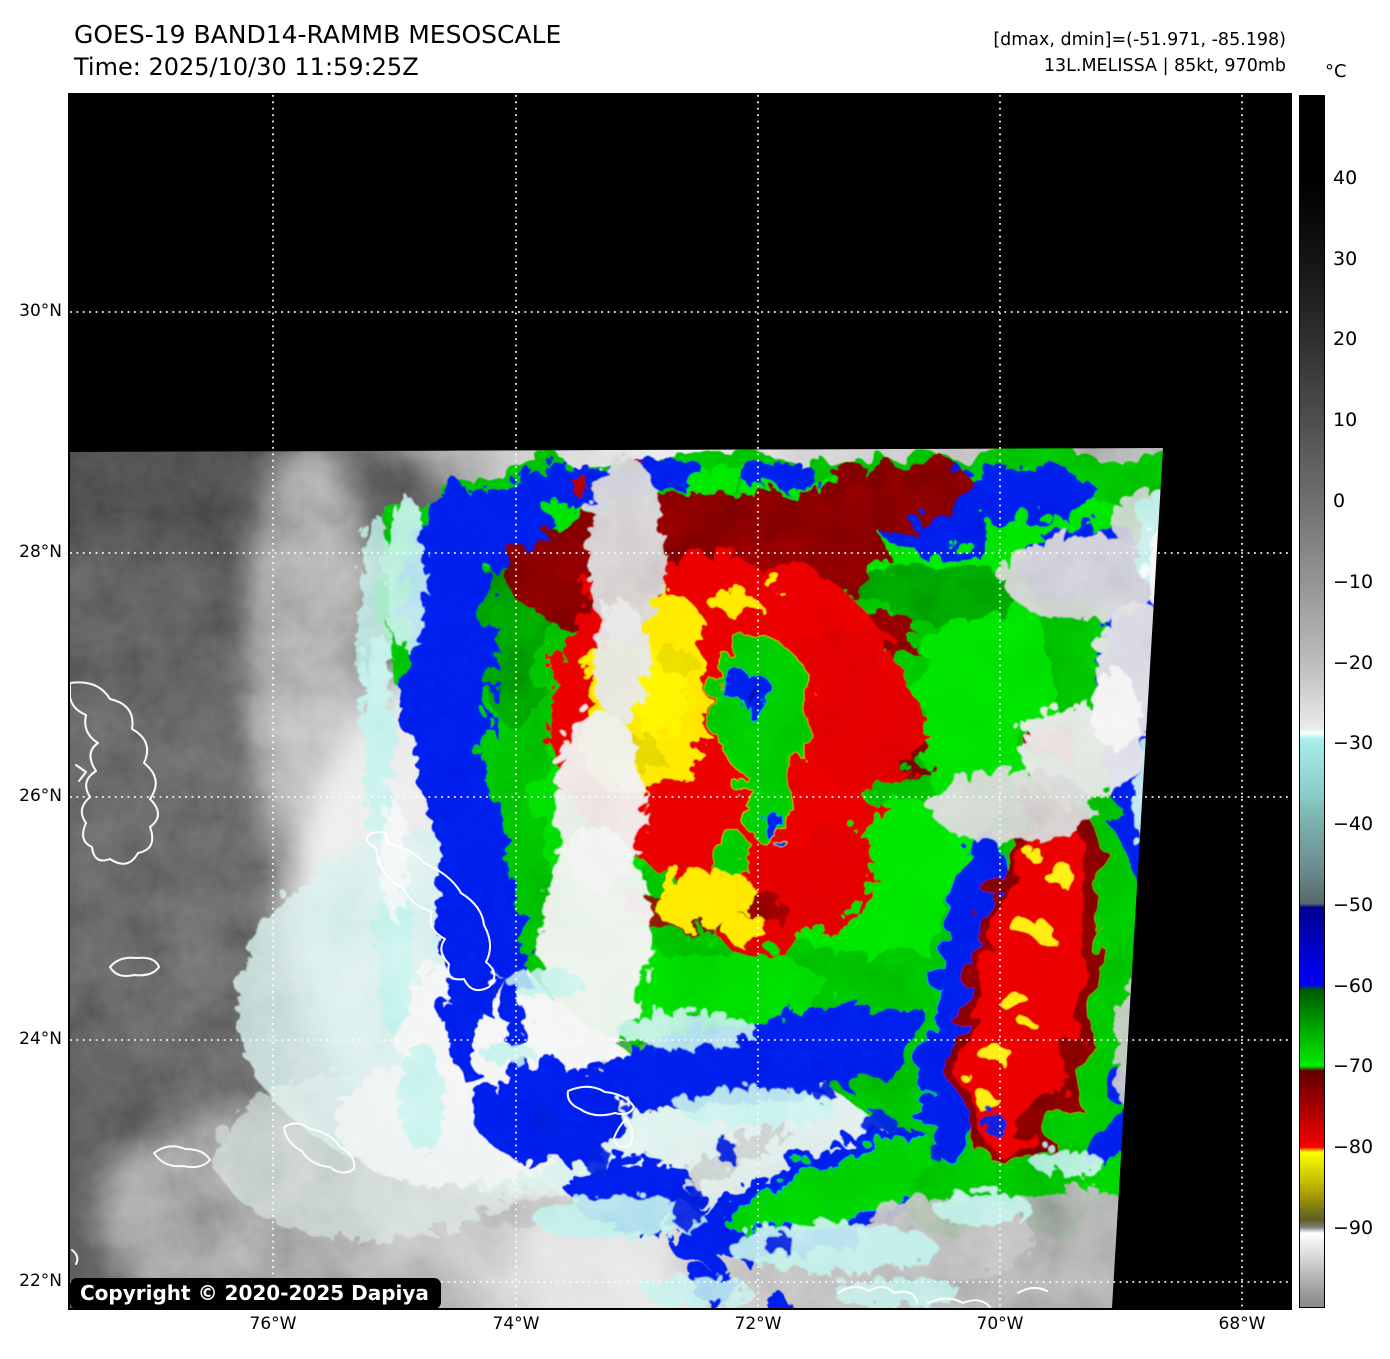  Describe the element at coordinates (1336, 71) in the screenshot. I see `colorbar-unit-label: °C` at that location.